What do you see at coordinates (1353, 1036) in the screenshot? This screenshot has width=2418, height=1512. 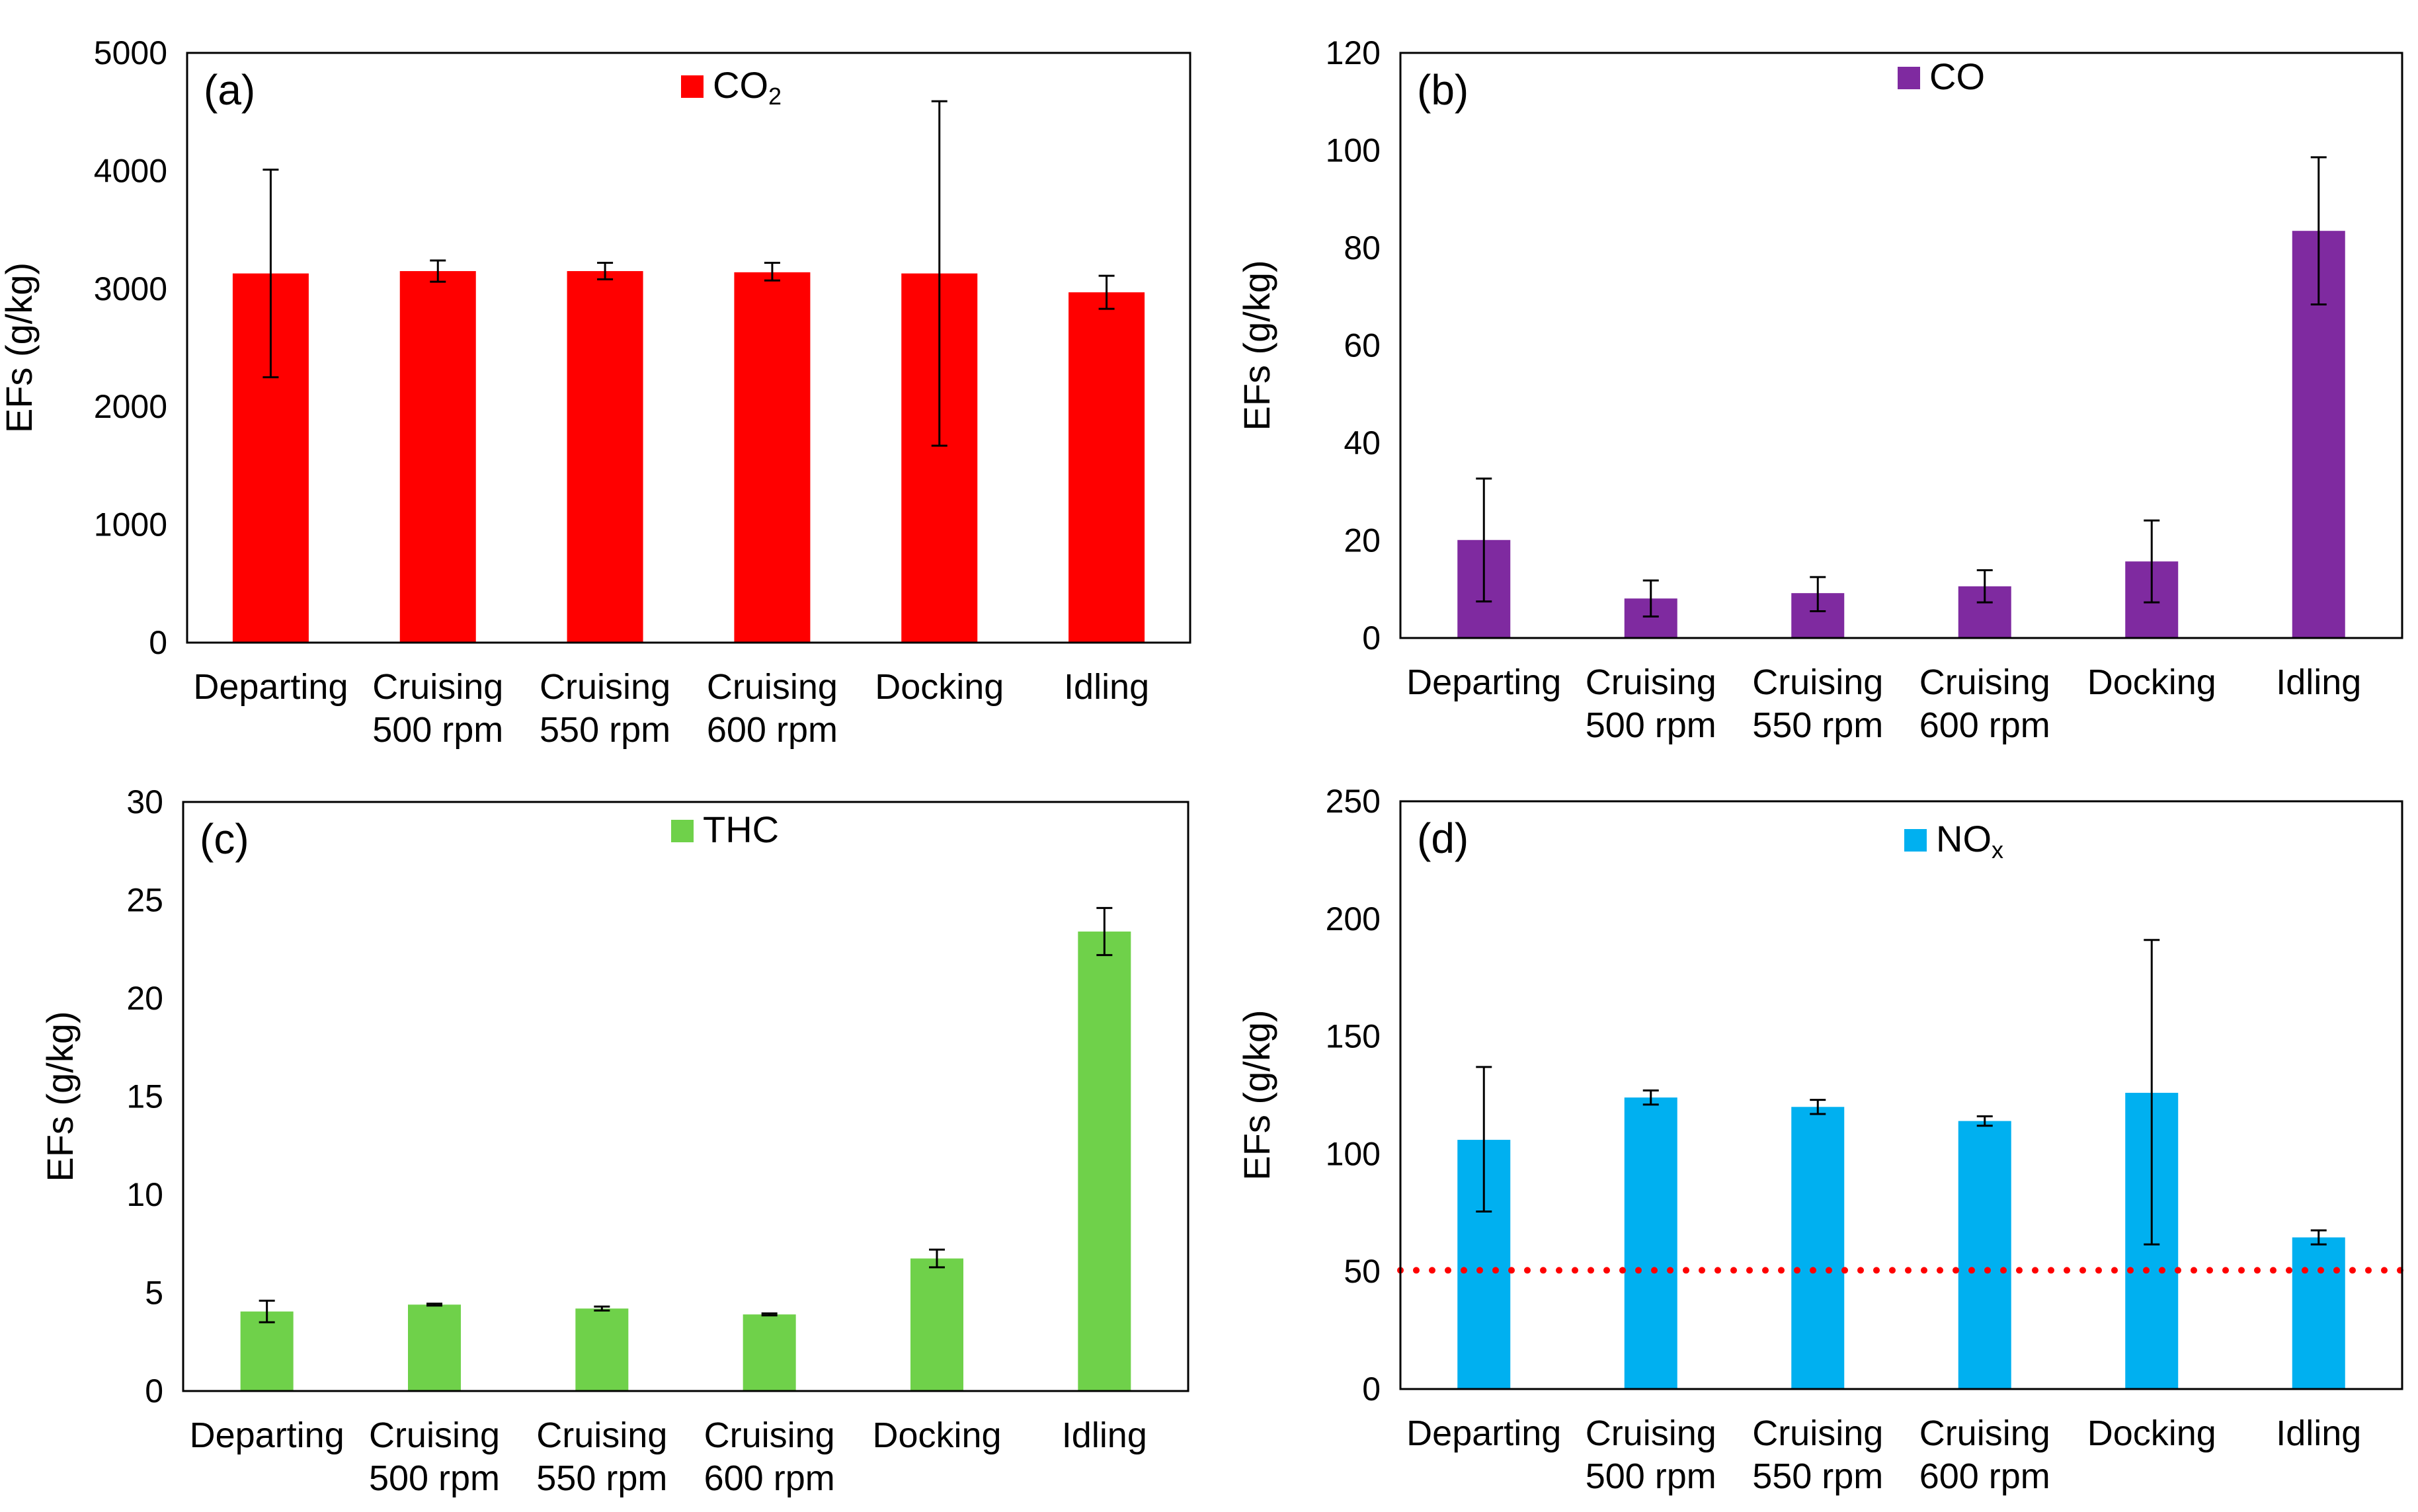 I see `y-tick-label: 150` at bounding box center [1353, 1036].